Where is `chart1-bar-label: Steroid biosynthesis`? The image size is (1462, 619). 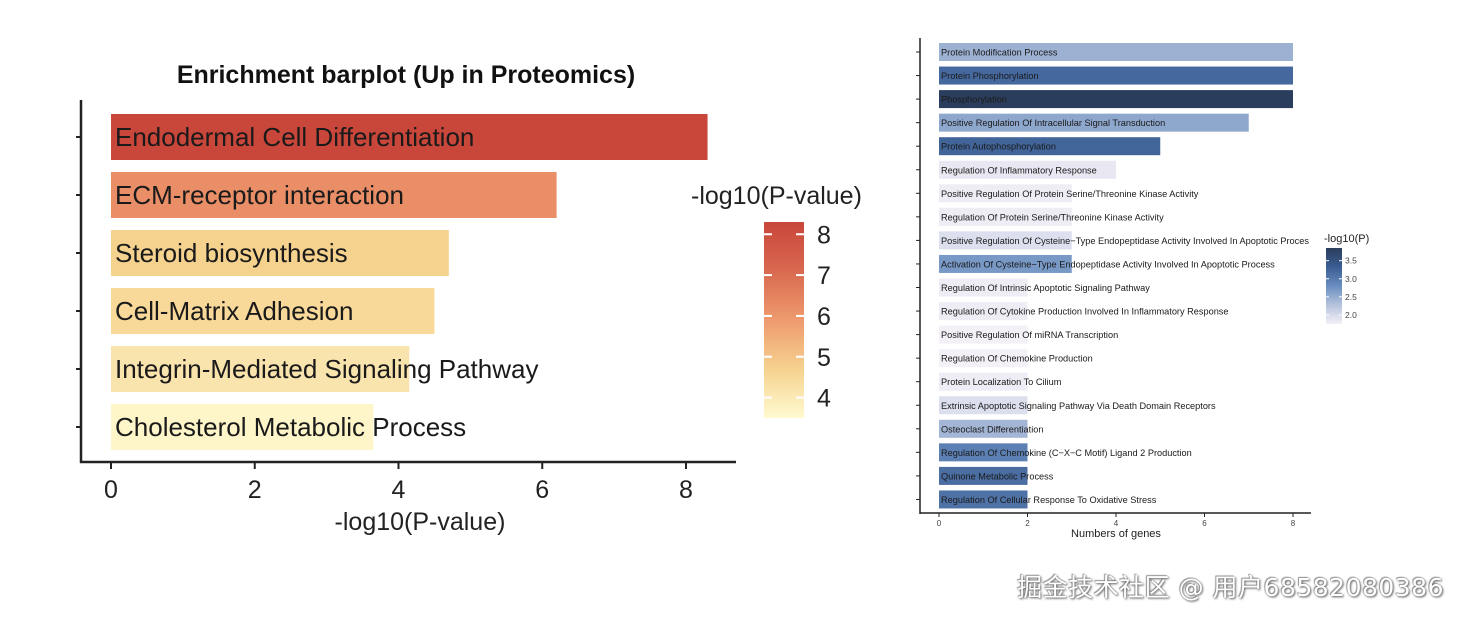 chart1-bar-label: Steroid biosynthesis is located at coordinates (231, 253).